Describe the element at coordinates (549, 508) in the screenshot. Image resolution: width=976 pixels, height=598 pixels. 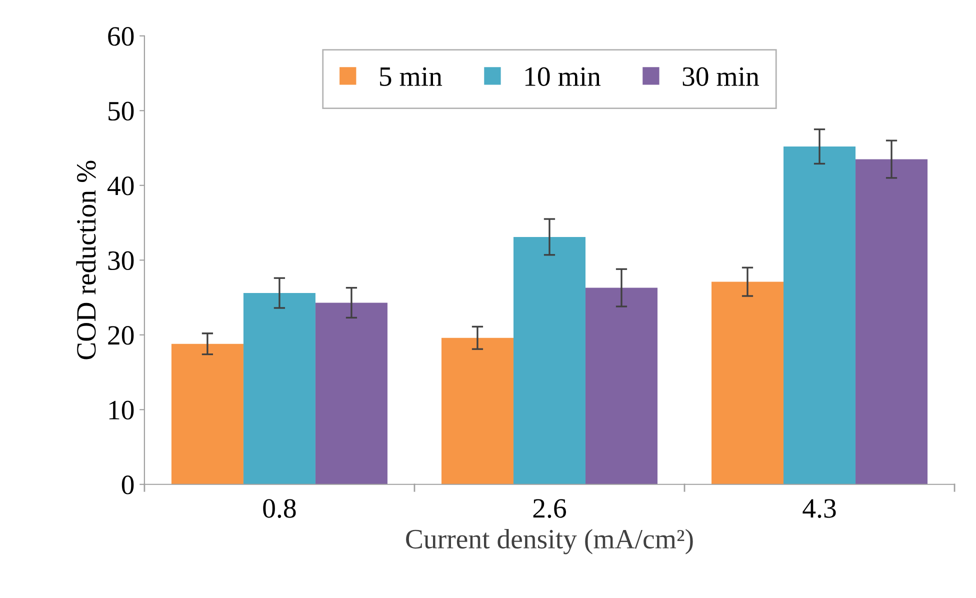
I see `x-tick-label: 2.6` at that location.